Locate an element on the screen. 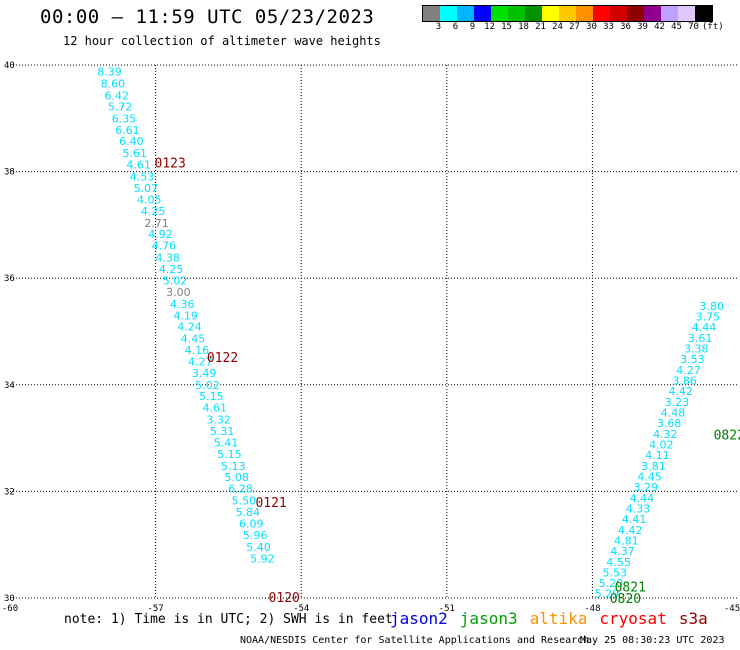 This screenshot has width=740, height=650. swh-point: 5.96 is located at coordinates (255, 535).